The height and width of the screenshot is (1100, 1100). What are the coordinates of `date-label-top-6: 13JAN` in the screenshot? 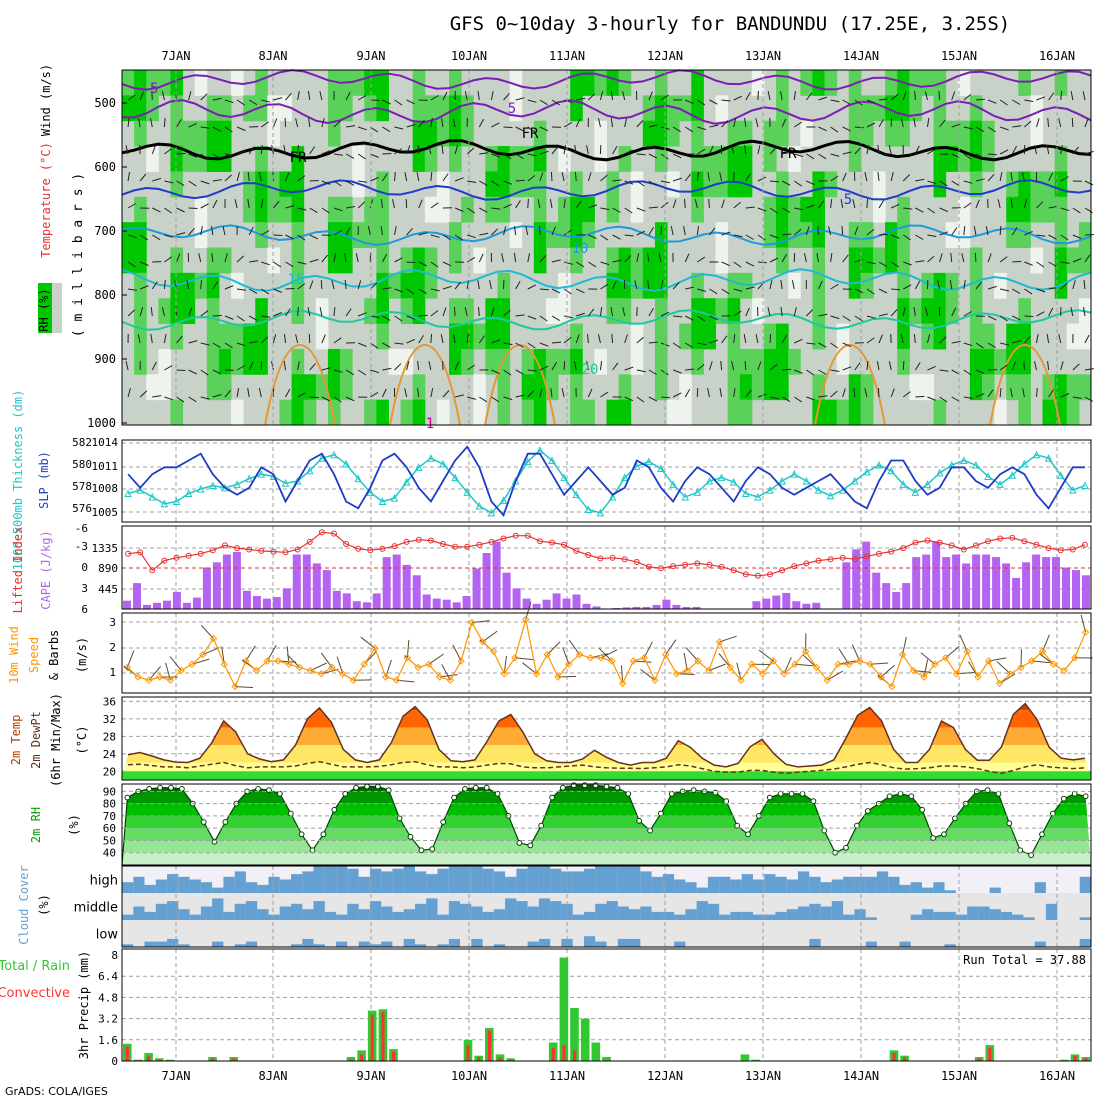 It's located at (763, 56).